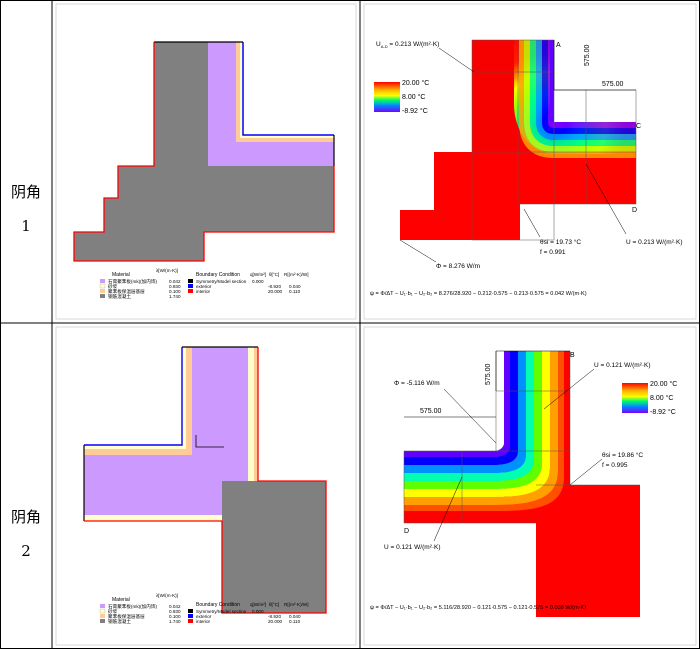  What do you see at coordinates (572, 65) in the screenshot?
I see `dimension-vertical: 575.00` at bounding box center [572, 65].